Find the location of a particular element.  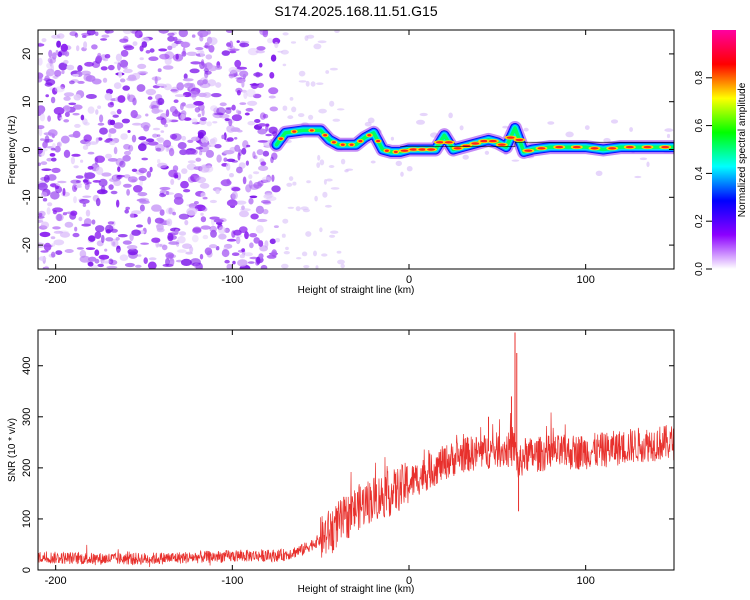

x-tick-label: 100 is located at coordinates (585, 581).